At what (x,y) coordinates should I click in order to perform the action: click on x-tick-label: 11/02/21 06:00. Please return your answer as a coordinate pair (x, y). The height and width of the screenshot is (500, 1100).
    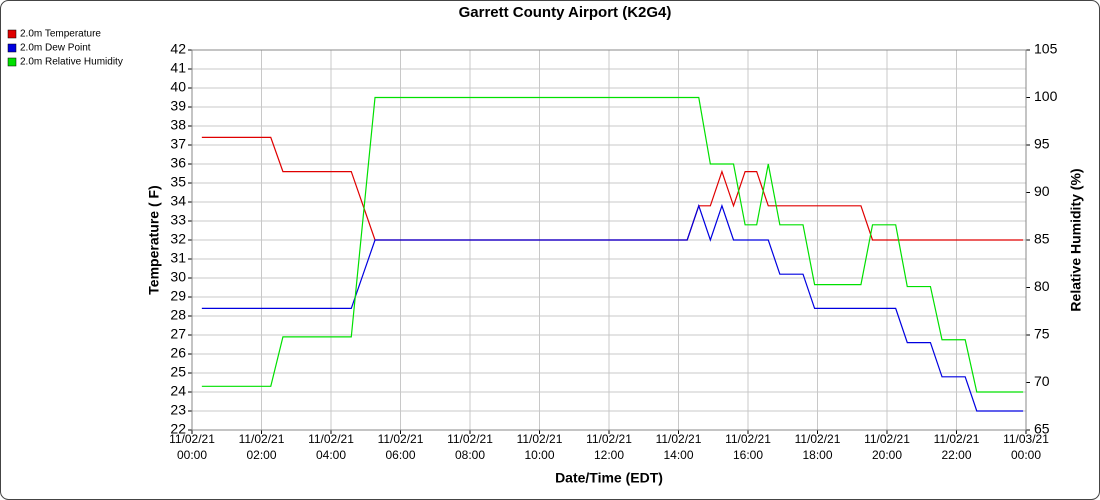
    Looking at the image, I should click on (401, 447).